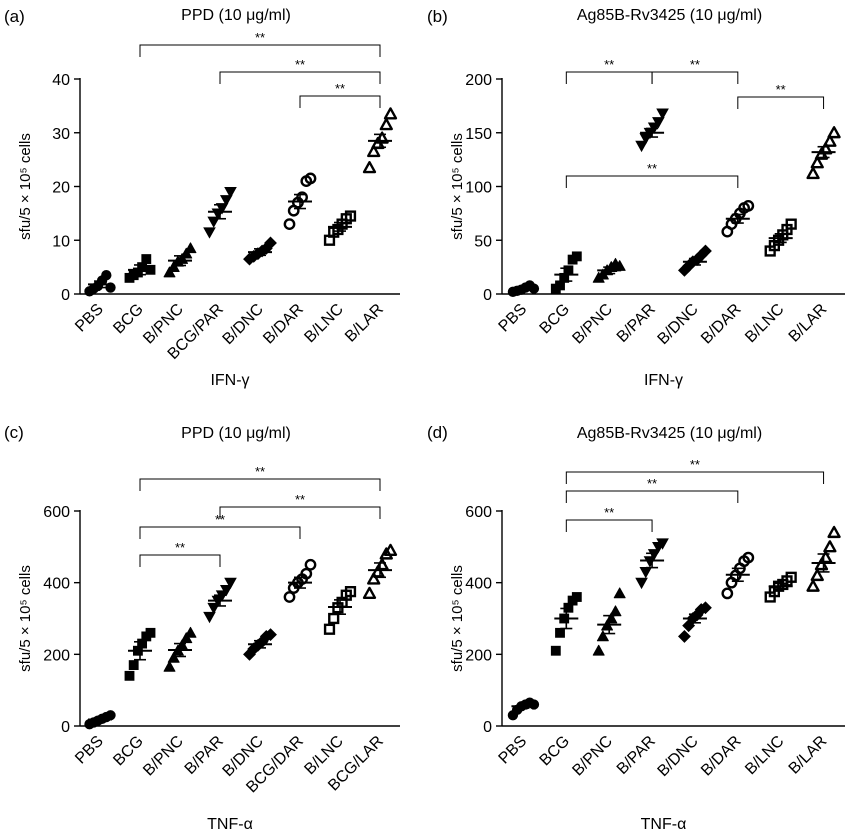  Describe the element at coordinates (230, 824) in the screenshot. I see `x-axis-label: TNF-α` at that location.